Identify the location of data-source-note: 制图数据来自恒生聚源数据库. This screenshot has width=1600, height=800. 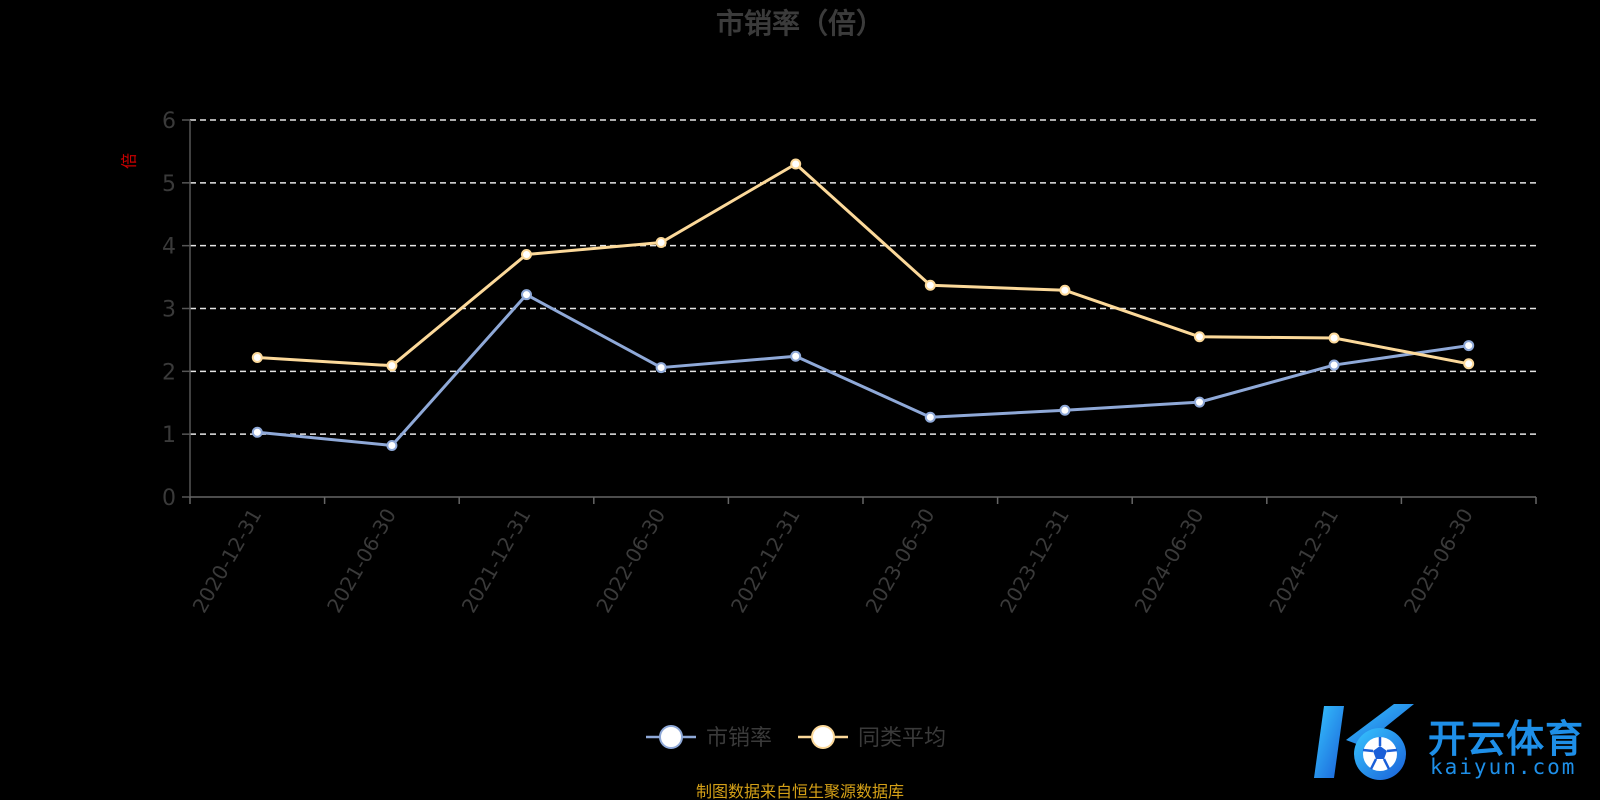
(799, 791).